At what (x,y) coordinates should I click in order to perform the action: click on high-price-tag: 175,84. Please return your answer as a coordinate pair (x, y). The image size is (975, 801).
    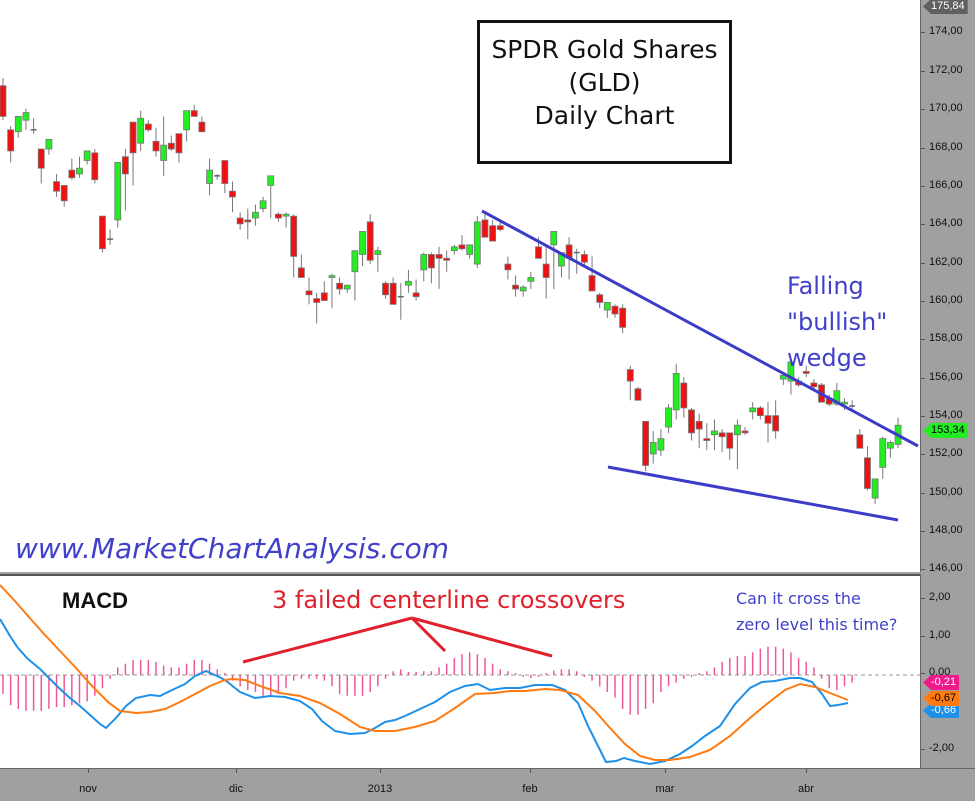
    Looking at the image, I should click on (945, 7).